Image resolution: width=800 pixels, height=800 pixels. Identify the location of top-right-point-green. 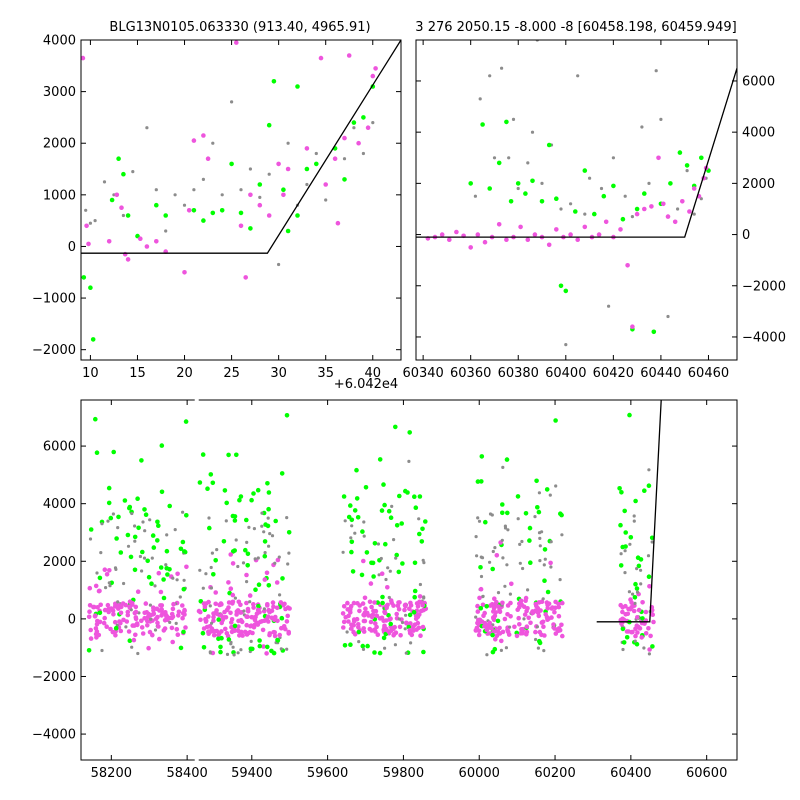
(542, 201).